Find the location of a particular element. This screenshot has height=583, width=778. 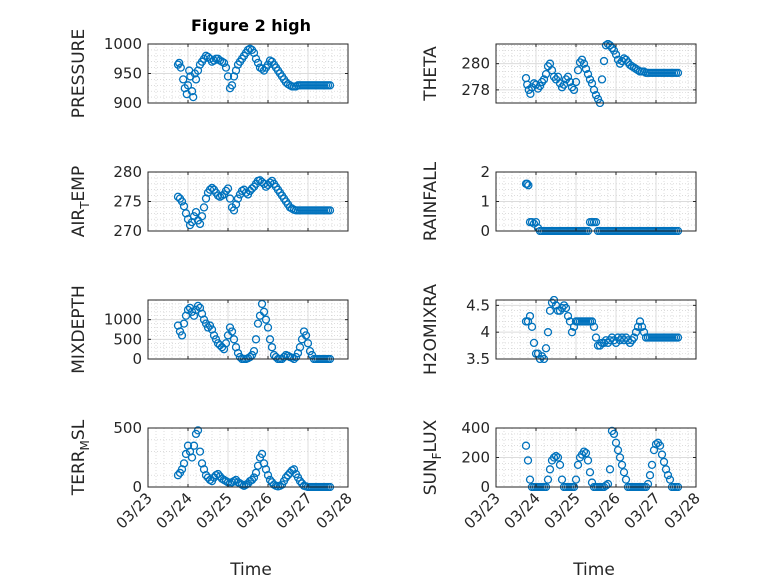

x-axis-label-left: Time is located at coordinates (250, 570).